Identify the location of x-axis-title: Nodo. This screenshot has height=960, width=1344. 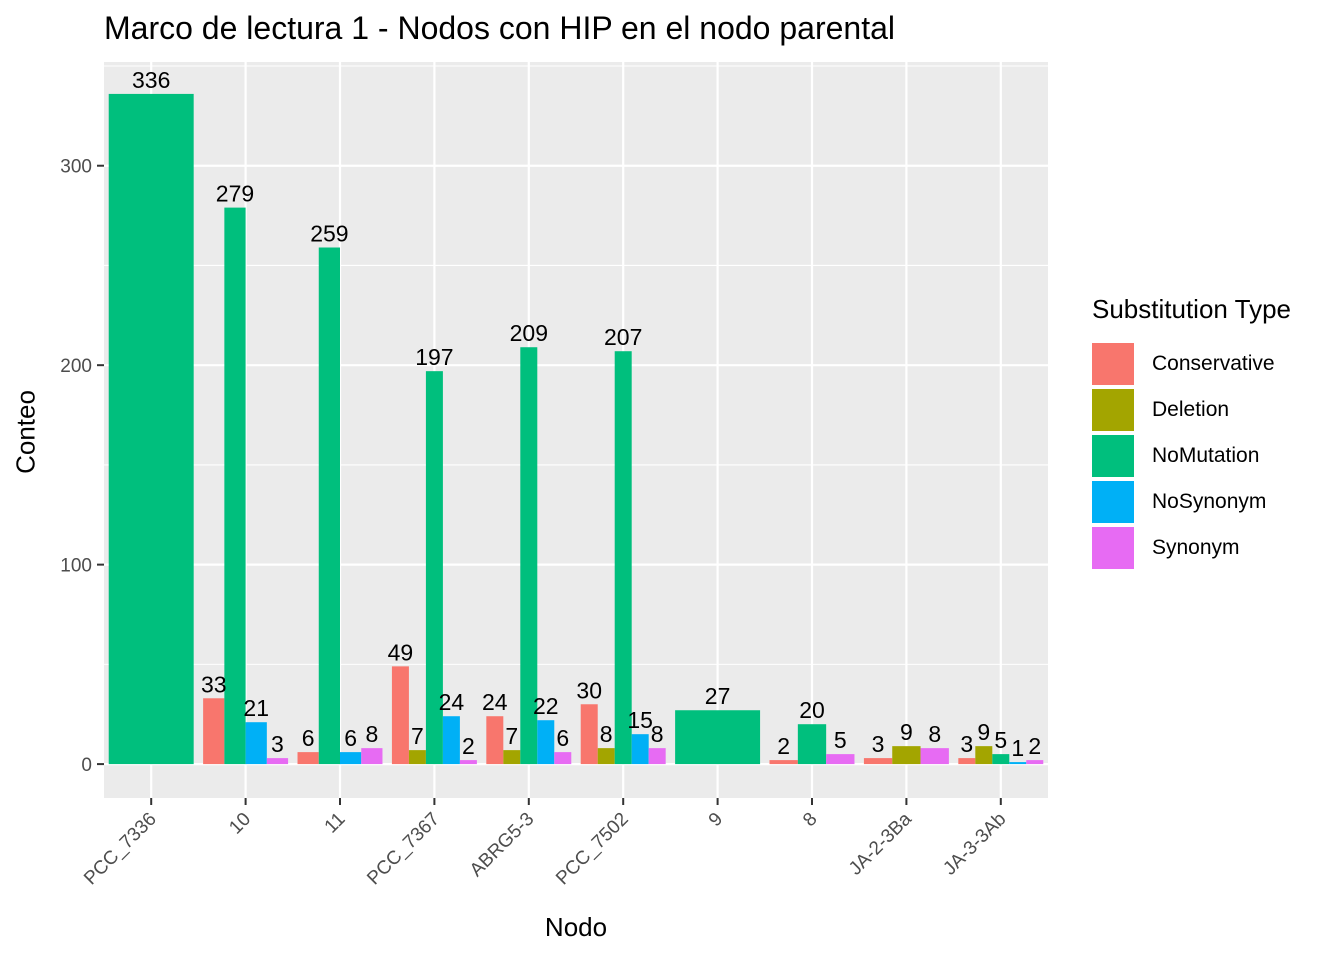
(576, 927).